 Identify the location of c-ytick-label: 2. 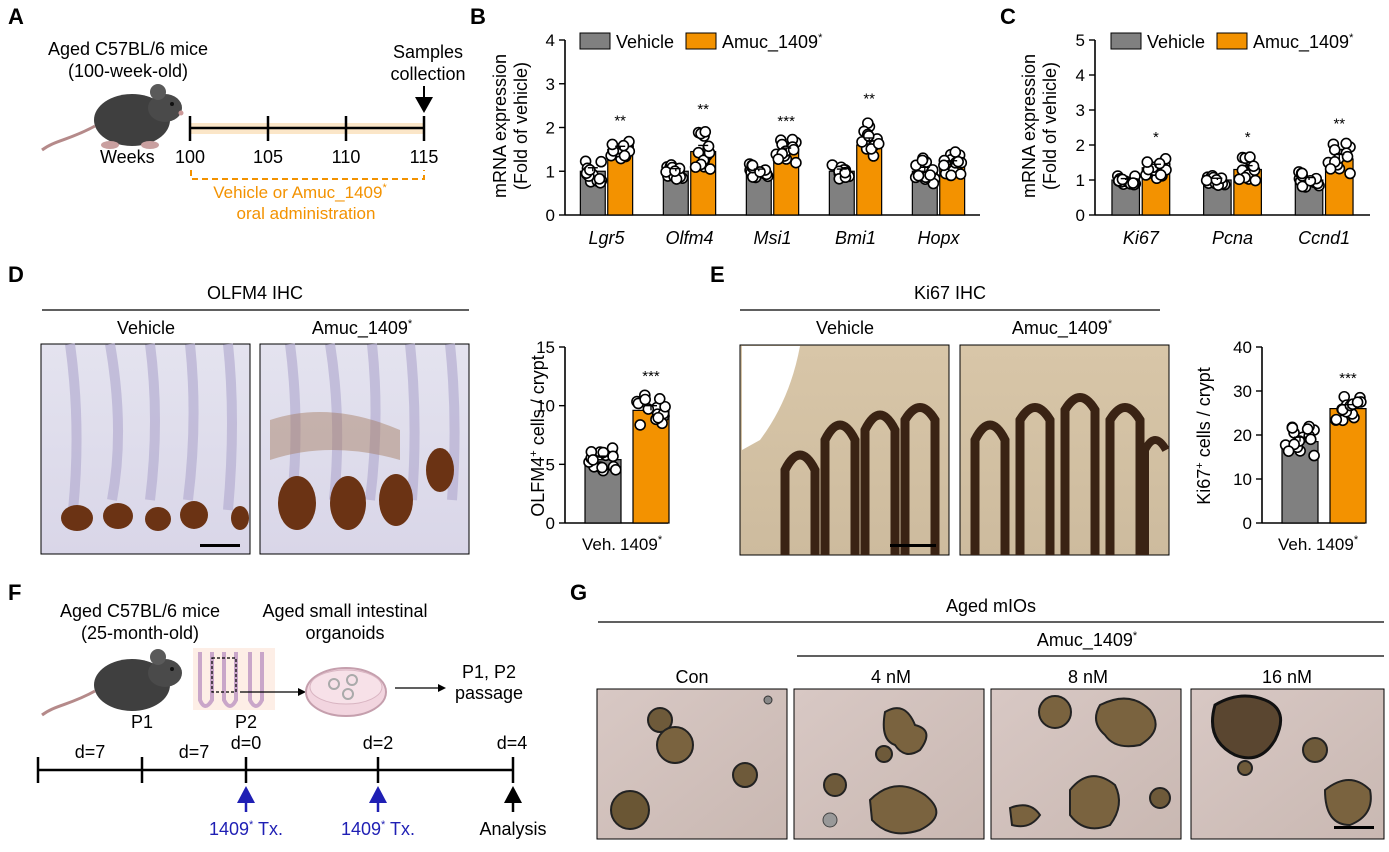
(1080, 145).